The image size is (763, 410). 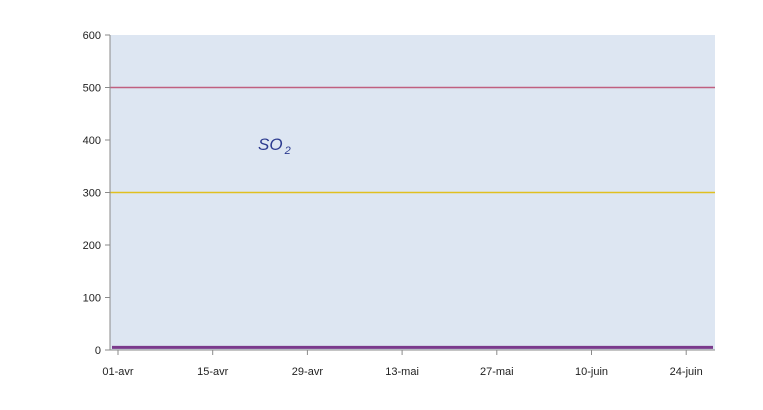 What do you see at coordinates (118, 372) in the screenshot?
I see `x-tick-label-0: 01-avr` at bounding box center [118, 372].